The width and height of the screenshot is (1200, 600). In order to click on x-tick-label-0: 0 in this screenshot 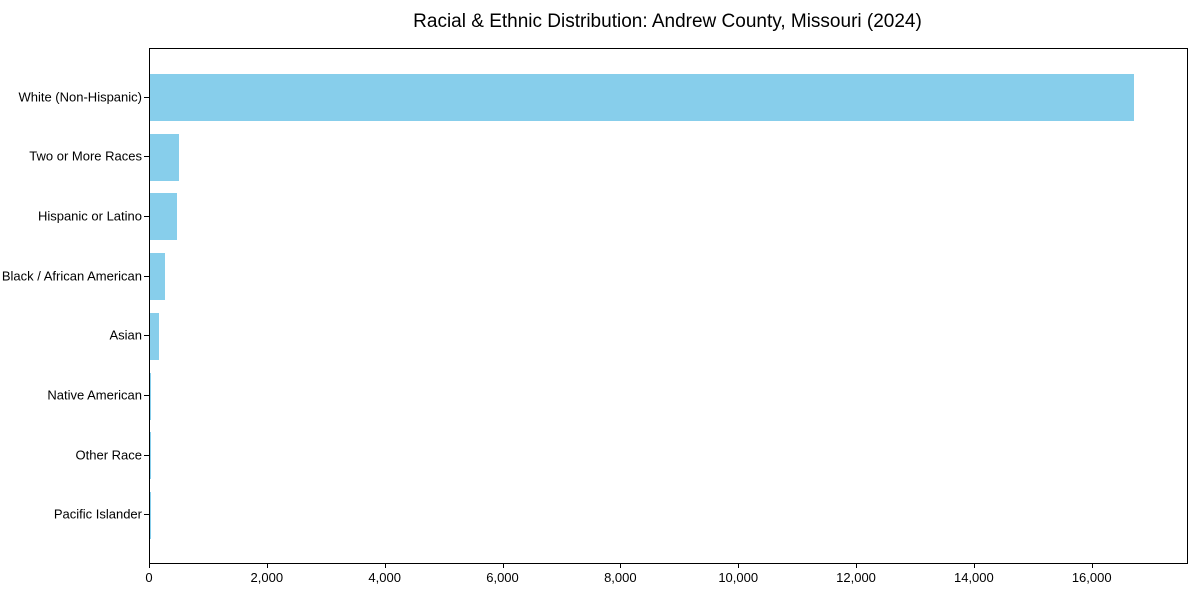, I will do `click(149, 577)`.